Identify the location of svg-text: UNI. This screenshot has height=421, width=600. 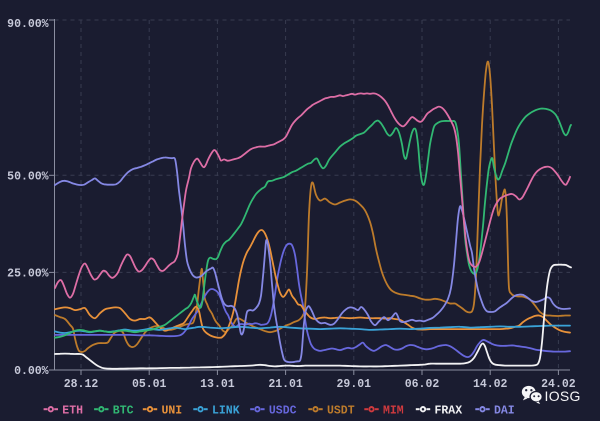
(172, 410).